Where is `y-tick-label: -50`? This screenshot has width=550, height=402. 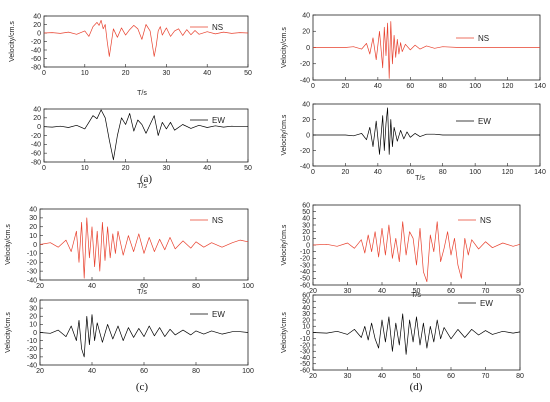
y-tick-label: -50 is located at coordinates (305, 364).